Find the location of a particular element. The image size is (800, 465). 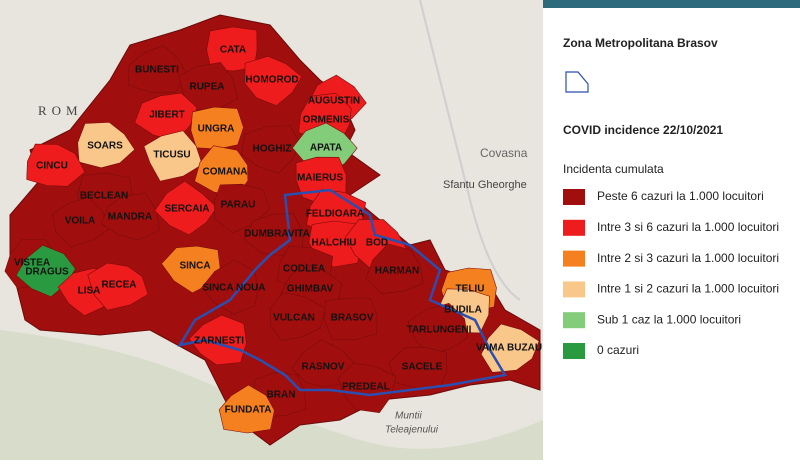

layer-title: Zona Metropolitana Brasov is located at coordinates (640, 43).